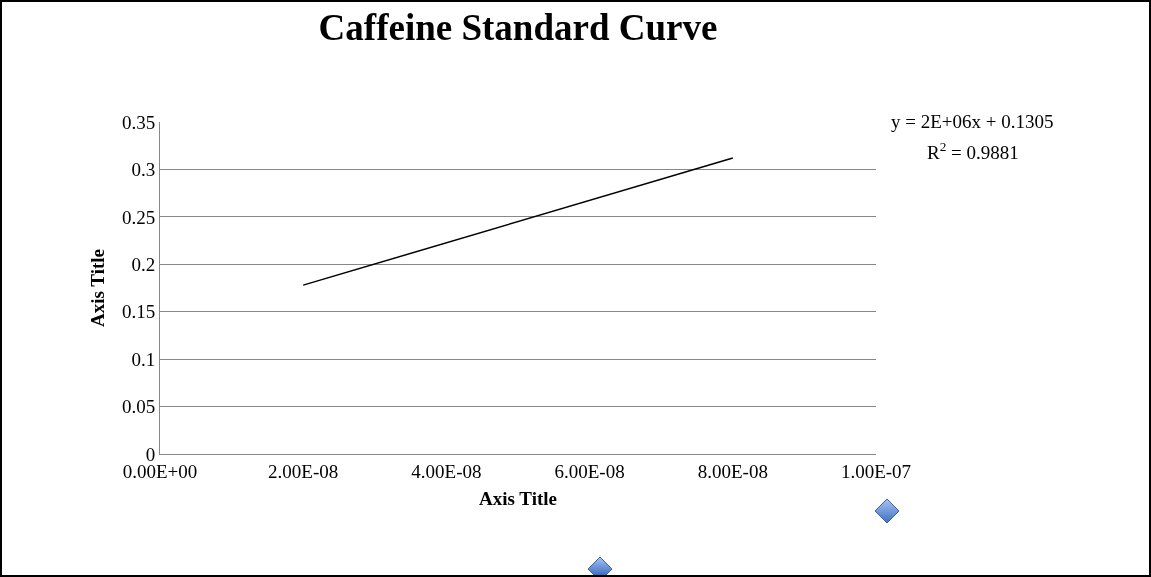  What do you see at coordinates (518, 498) in the screenshot?
I see `x-axis-title: Axis Title` at bounding box center [518, 498].